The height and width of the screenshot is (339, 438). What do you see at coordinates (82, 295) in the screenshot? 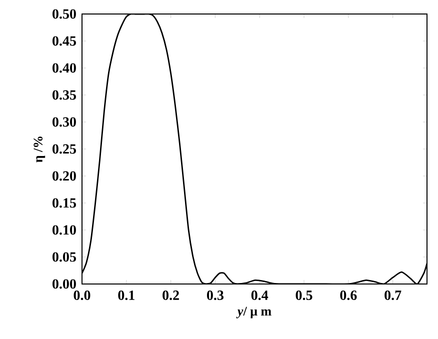
I see `x-tick-label: 0.0` at bounding box center [82, 295].